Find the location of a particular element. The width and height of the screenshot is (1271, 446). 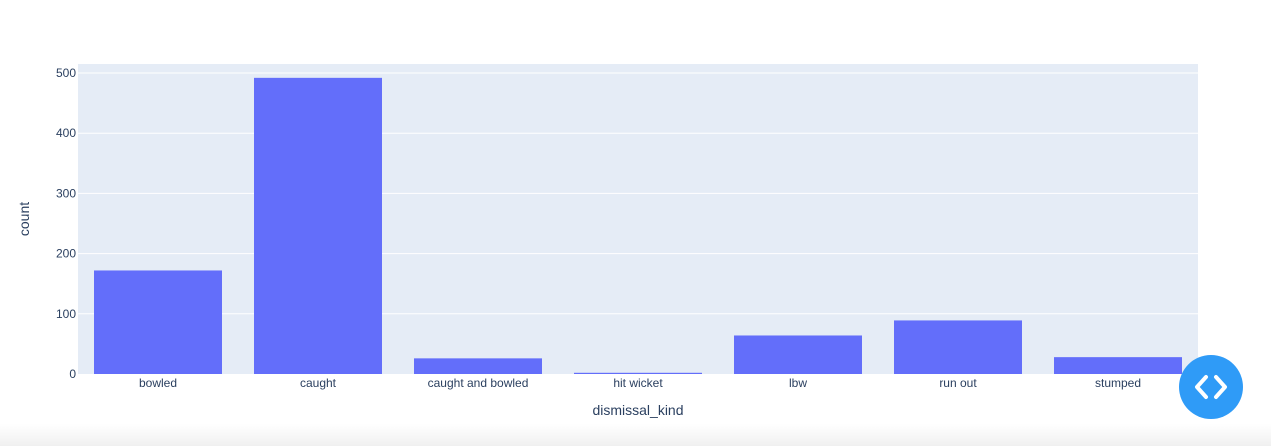

bar-bowled is located at coordinates (158, 322).